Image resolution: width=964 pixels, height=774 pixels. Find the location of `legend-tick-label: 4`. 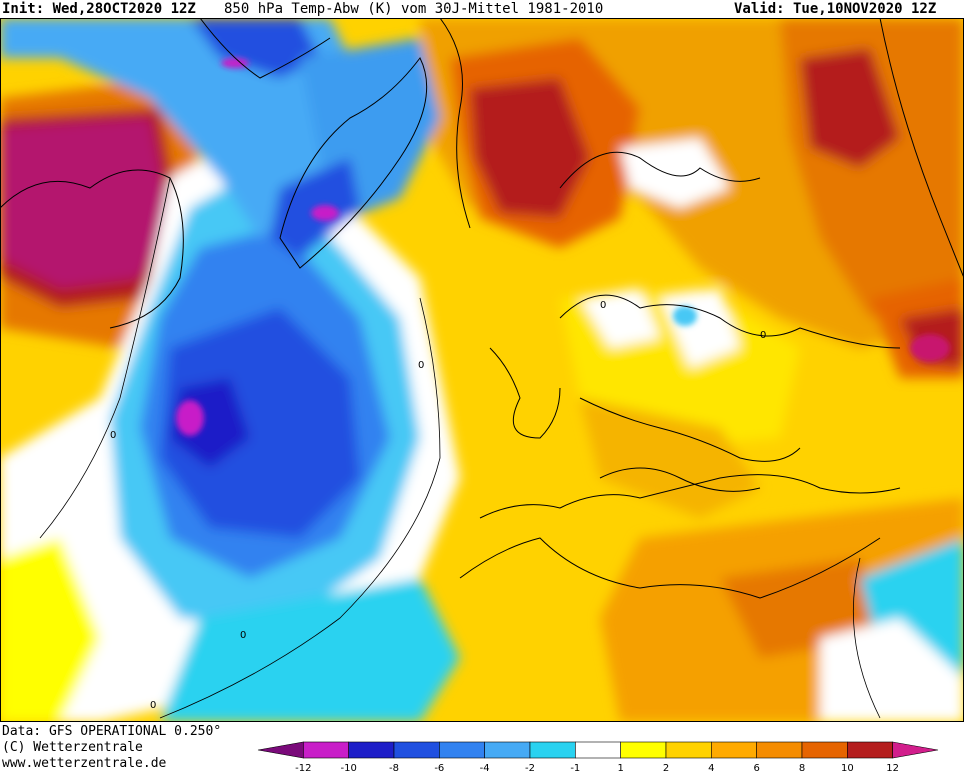

legend-tick-label: 4 is located at coordinates (711, 768).